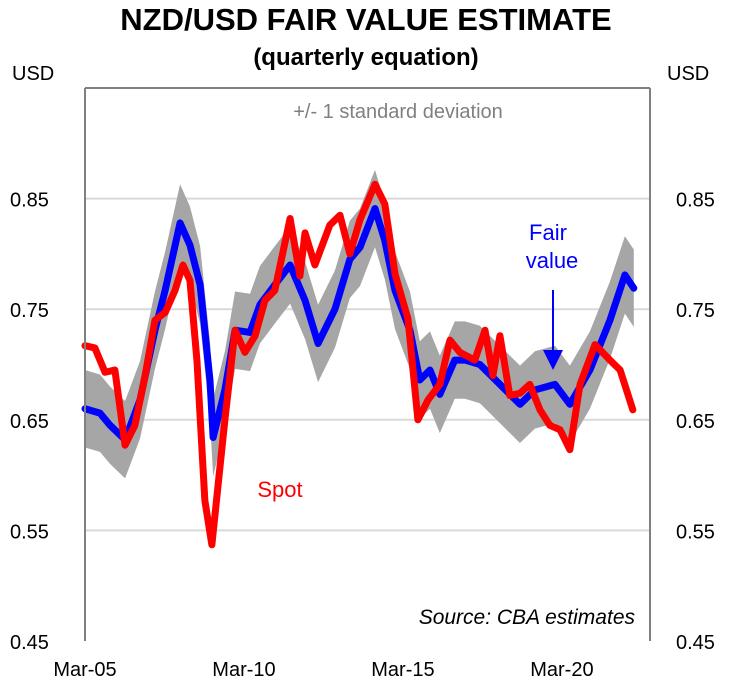 The image size is (732, 698). Describe the element at coordinates (29, 643) in the screenshot. I see `y-tick-label-left: 0.45` at that location.